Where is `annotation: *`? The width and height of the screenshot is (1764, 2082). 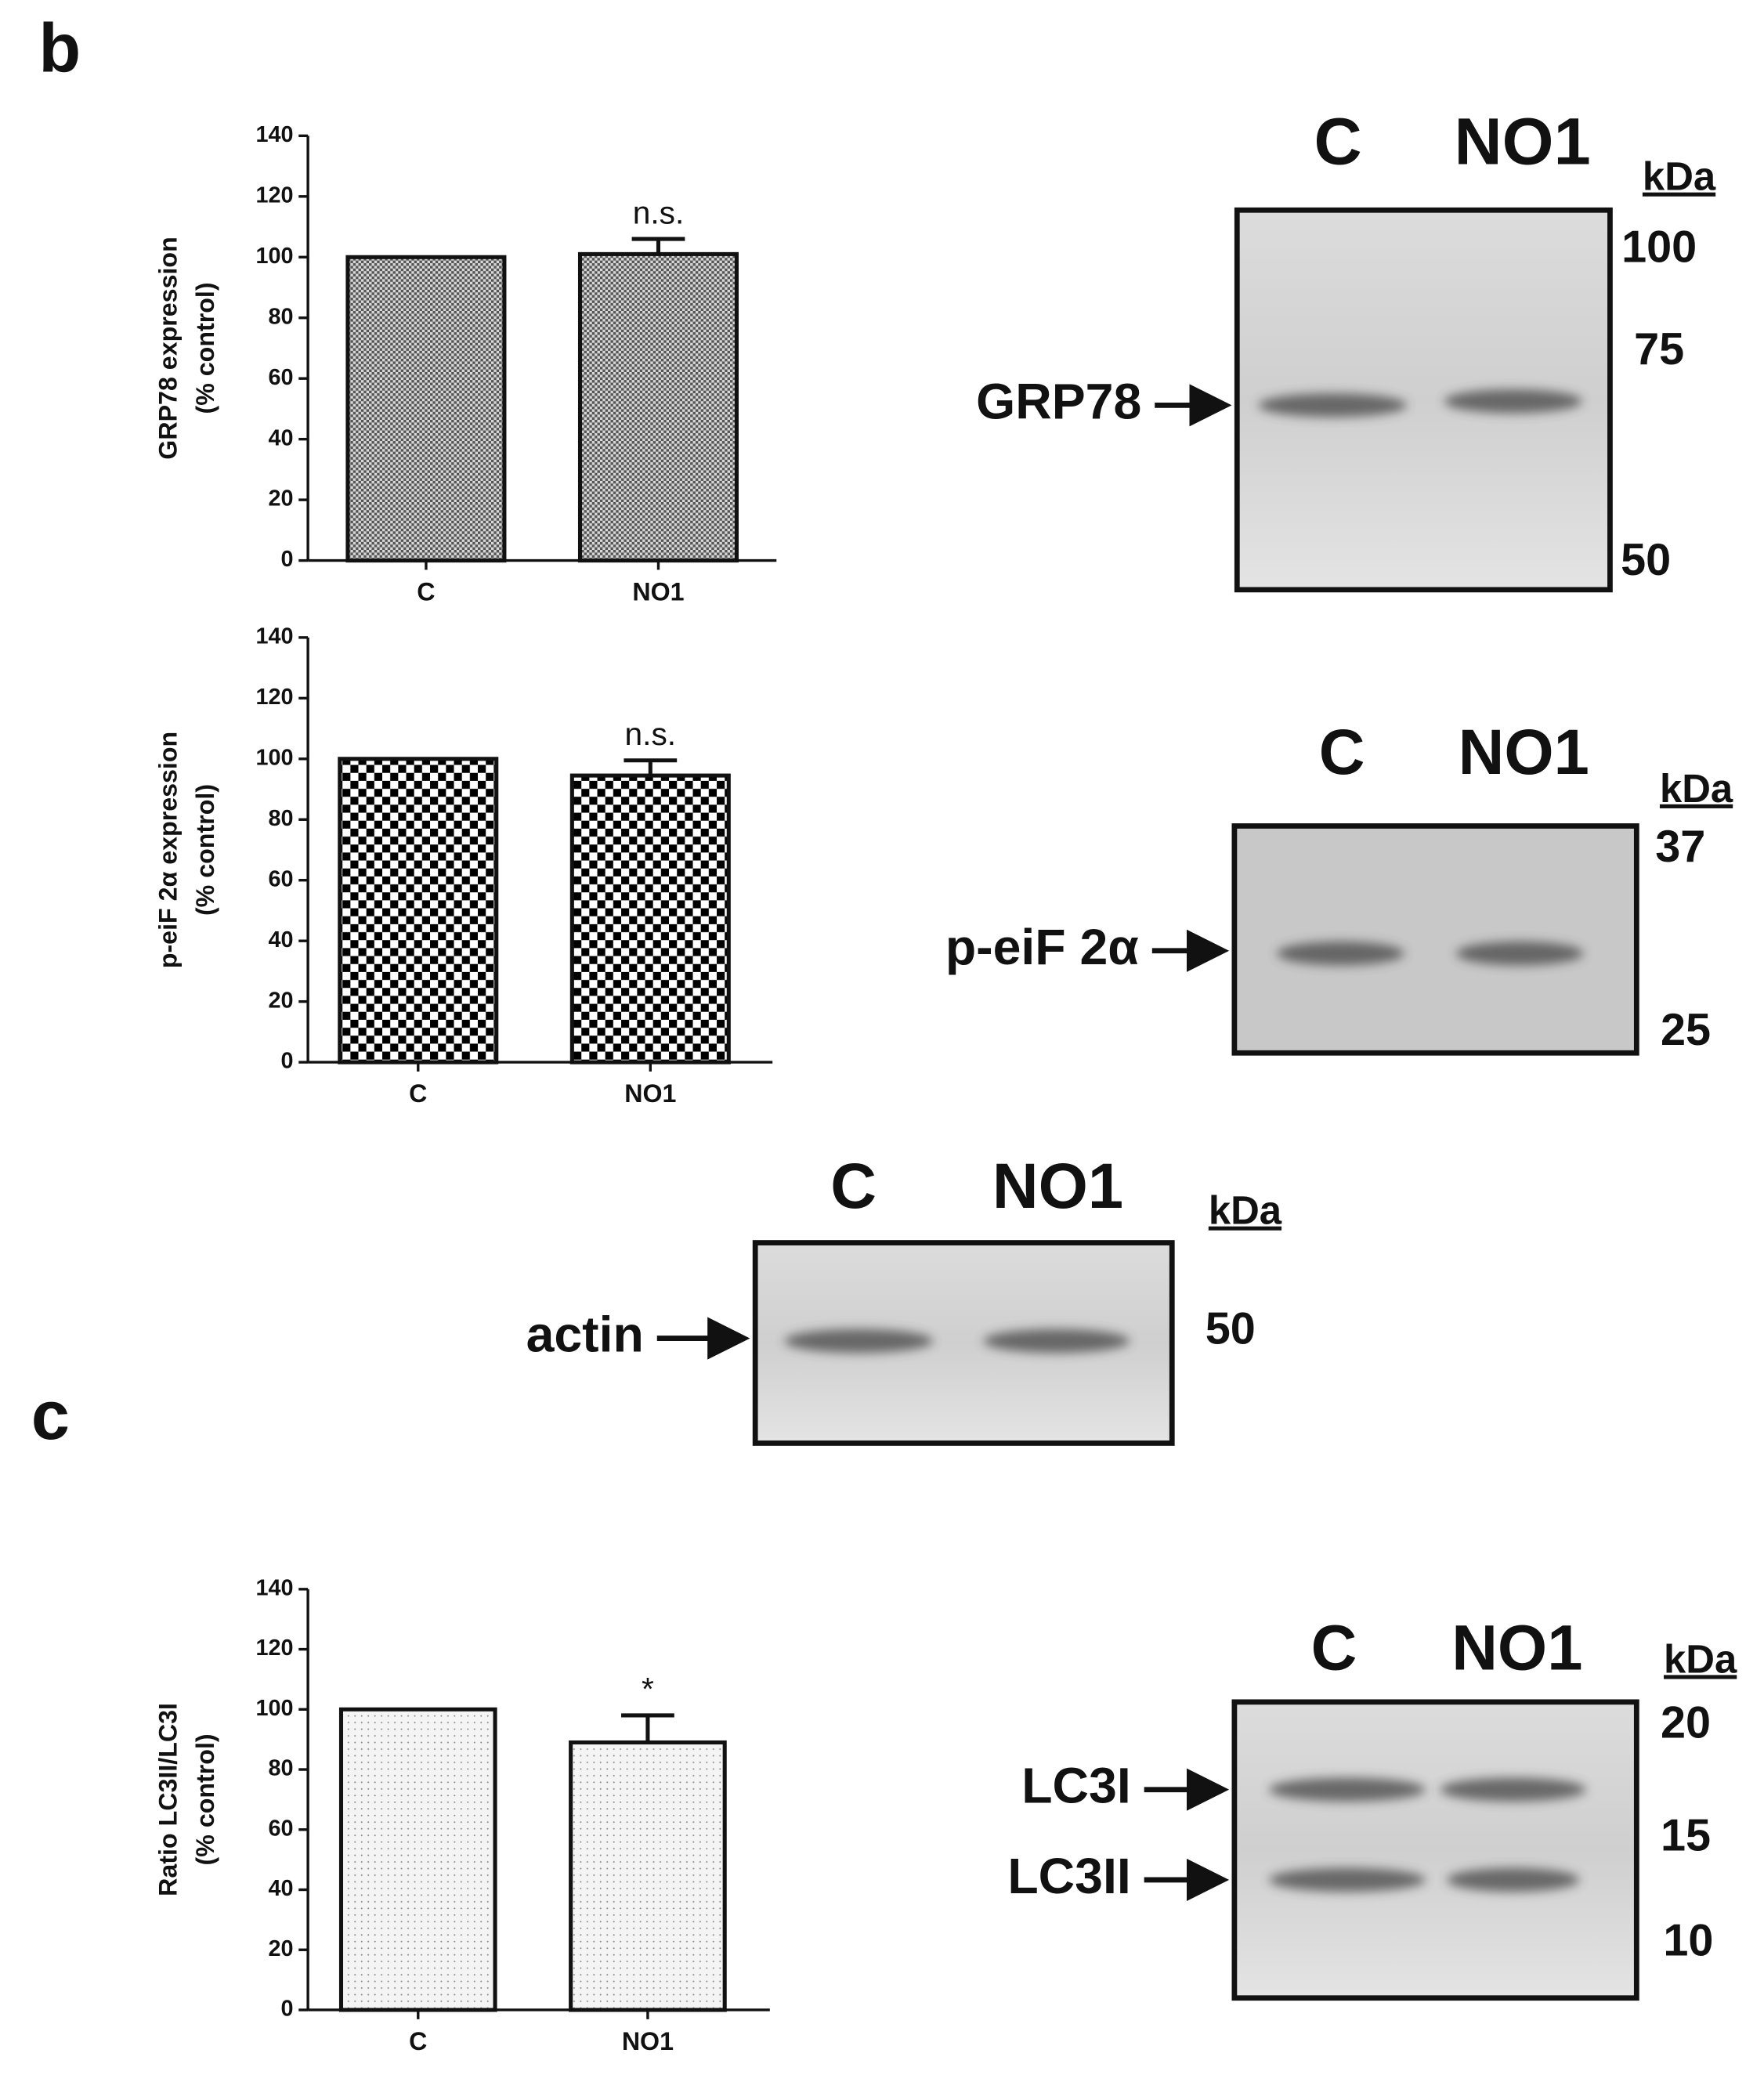 annotation: * is located at coordinates (648, 1689).